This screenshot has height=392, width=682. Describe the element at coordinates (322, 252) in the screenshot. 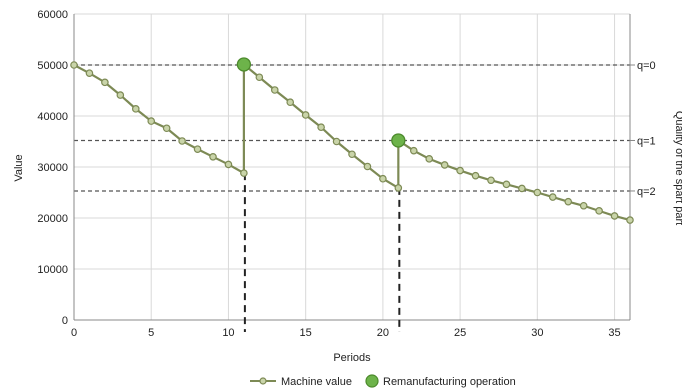

I see `remanufacturing-drop-lines` at that location.